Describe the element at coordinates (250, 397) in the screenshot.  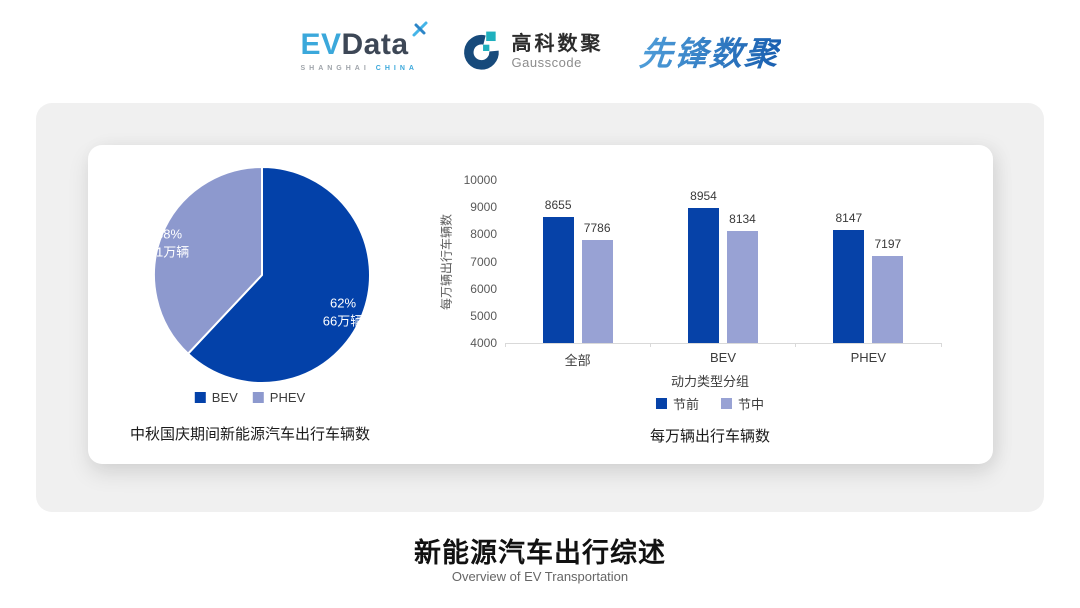
I see `pie-legend: BEV PHEV` at that location.